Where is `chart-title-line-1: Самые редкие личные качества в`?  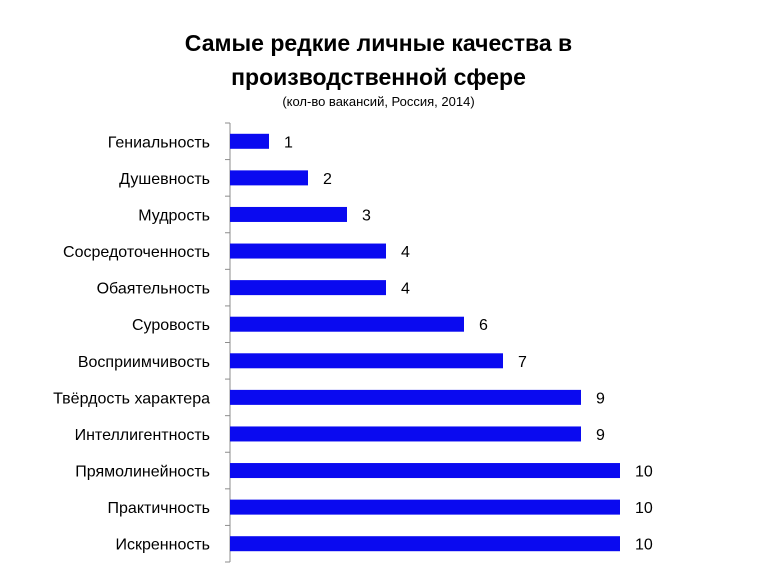 chart-title-line-1: Самые редкие личные качества в is located at coordinates (378, 43).